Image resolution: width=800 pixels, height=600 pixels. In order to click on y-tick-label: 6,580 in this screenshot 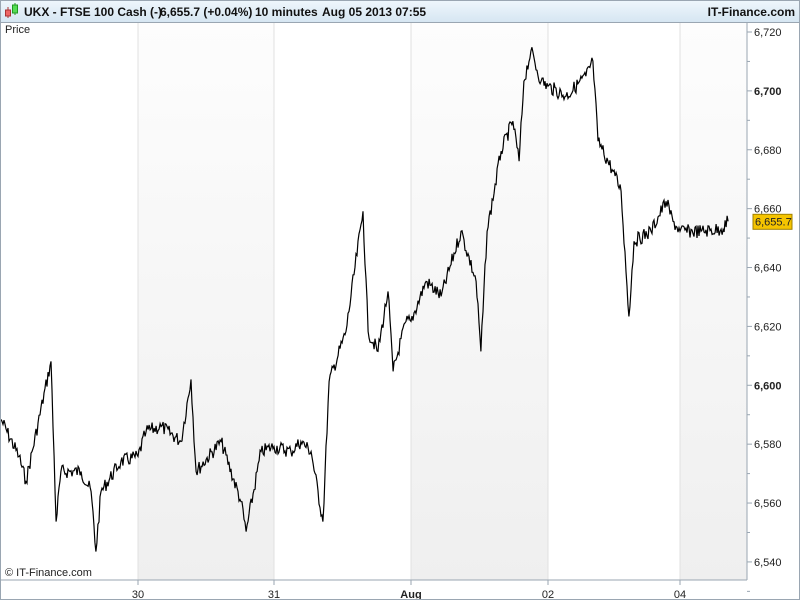, I will do `click(768, 445)`.